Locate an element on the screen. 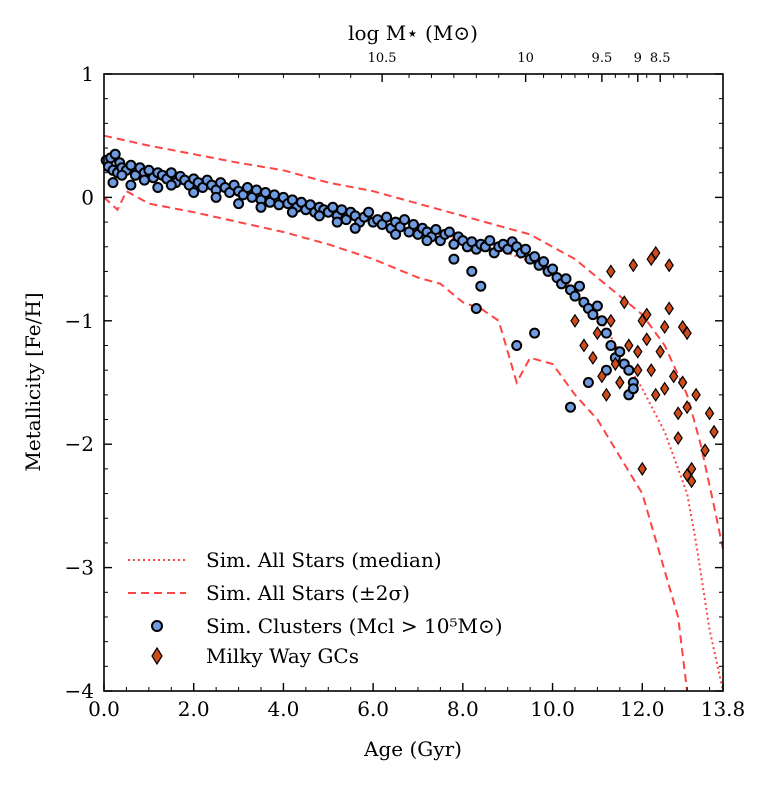 The width and height of the screenshot is (768, 785). x-tick-label: 13.8 is located at coordinates (723, 709).